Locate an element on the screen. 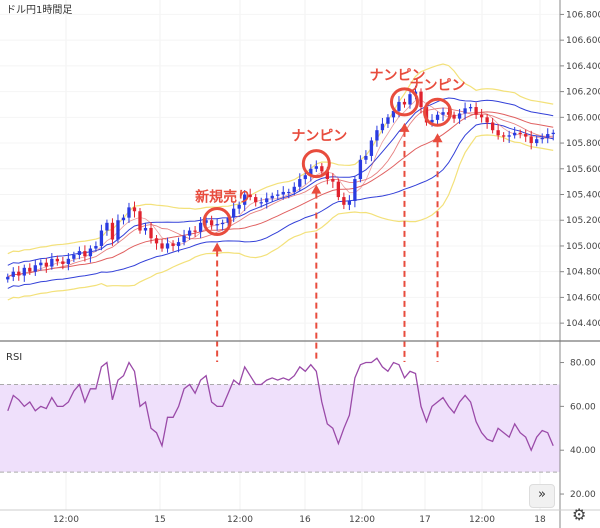 The height and width of the screenshot is (528, 600). y-tick-label: 106.800 is located at coordinates (583, 15).